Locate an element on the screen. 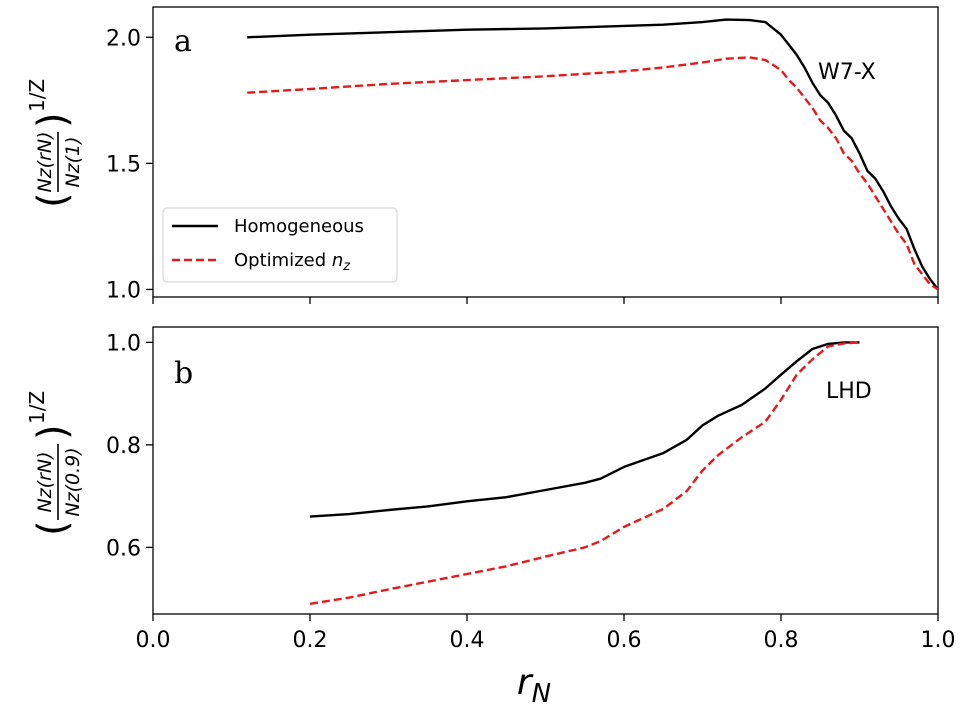 This screenshot has width=963, height=705. y-tick-label: 1.5 is located at coordinates (123, 164).